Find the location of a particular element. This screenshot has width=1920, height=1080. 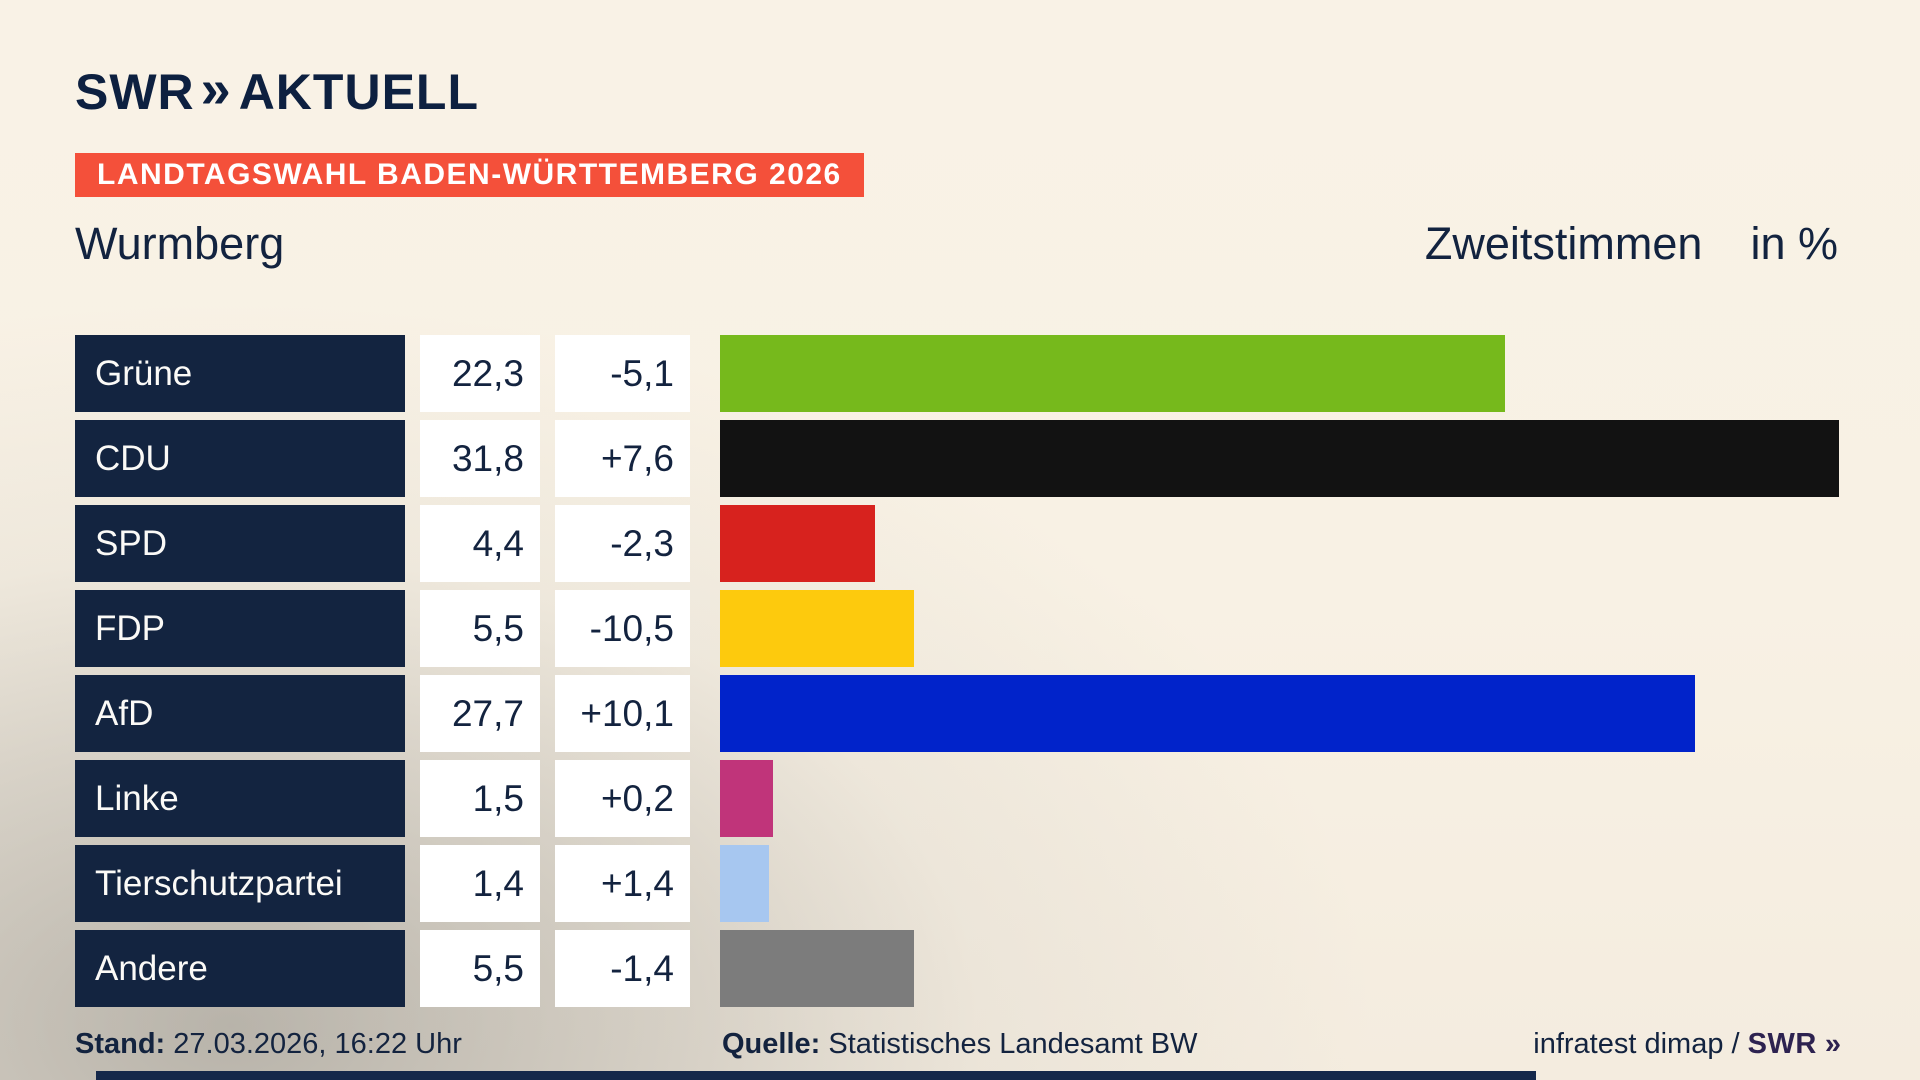

party-name-cell: CDU is located at coordinates (240, 458).